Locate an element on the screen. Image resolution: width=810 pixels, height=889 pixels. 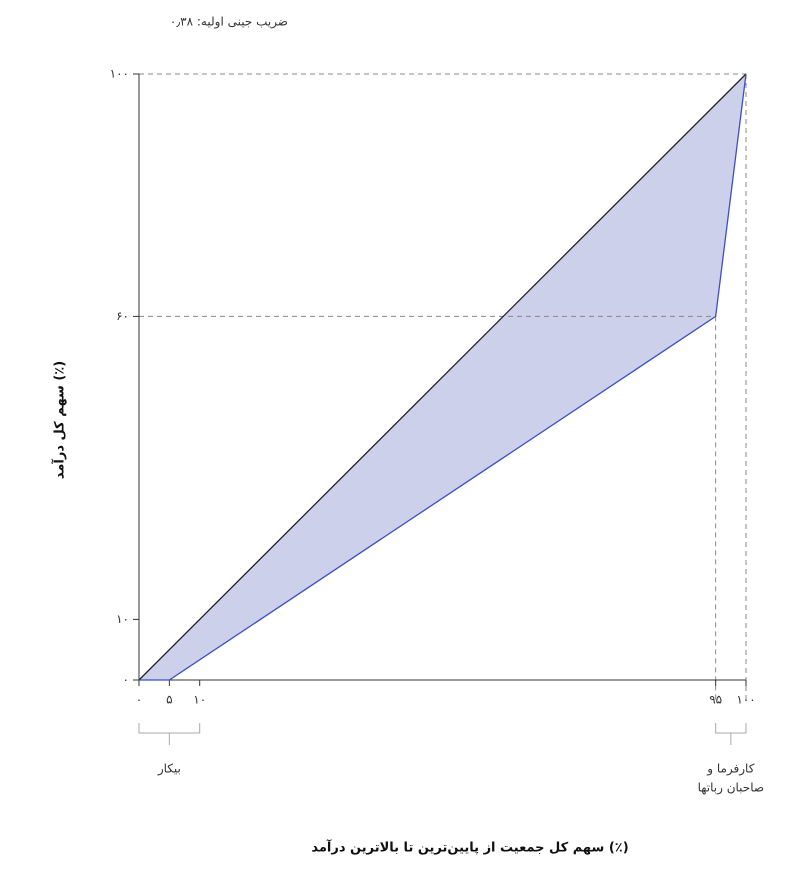
x-tick-label: ۱۰ is located at coordinates (199, 700).